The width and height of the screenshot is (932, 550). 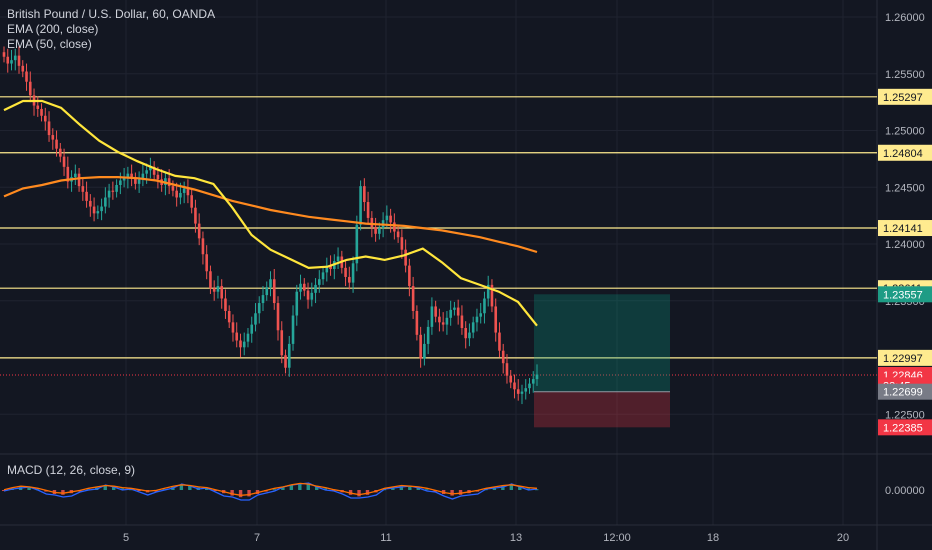 I want to click on symbol-title: British Pound / U.S. Dollar, 60, OANDA, so click(x=111, y=14).